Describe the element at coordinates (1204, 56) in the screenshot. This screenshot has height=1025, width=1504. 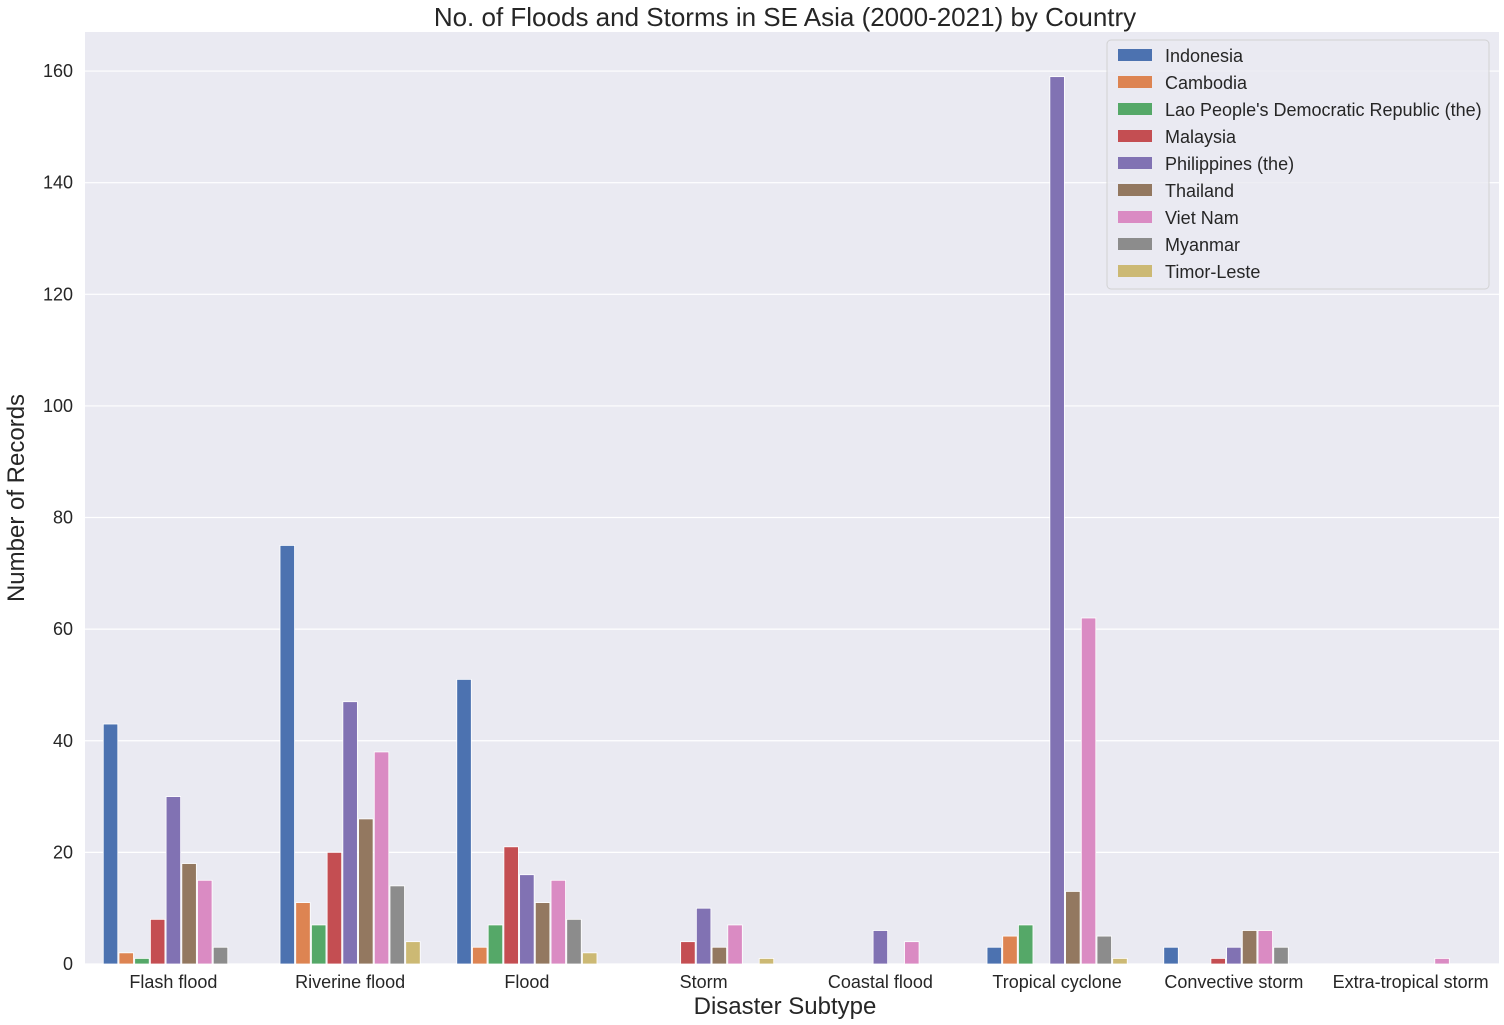
I see `legend-label: Indonesia` at that location.